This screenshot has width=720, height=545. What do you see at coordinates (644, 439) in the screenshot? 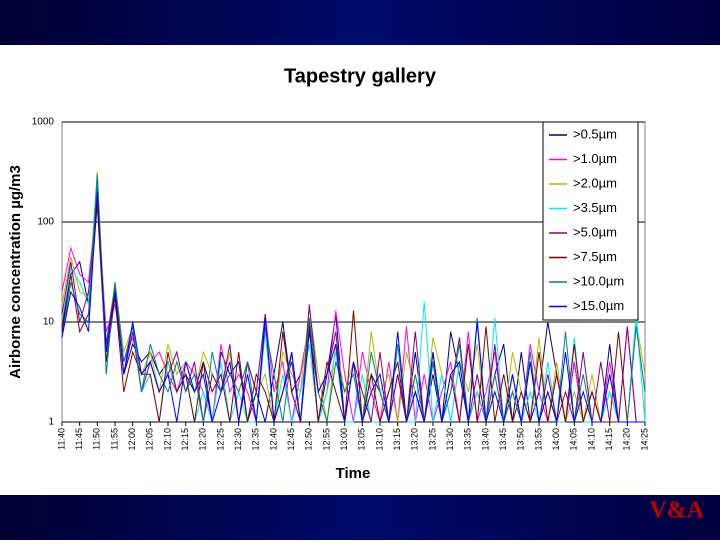
I see `x-tick-label: 14:25` at bounding box center [644, 439].